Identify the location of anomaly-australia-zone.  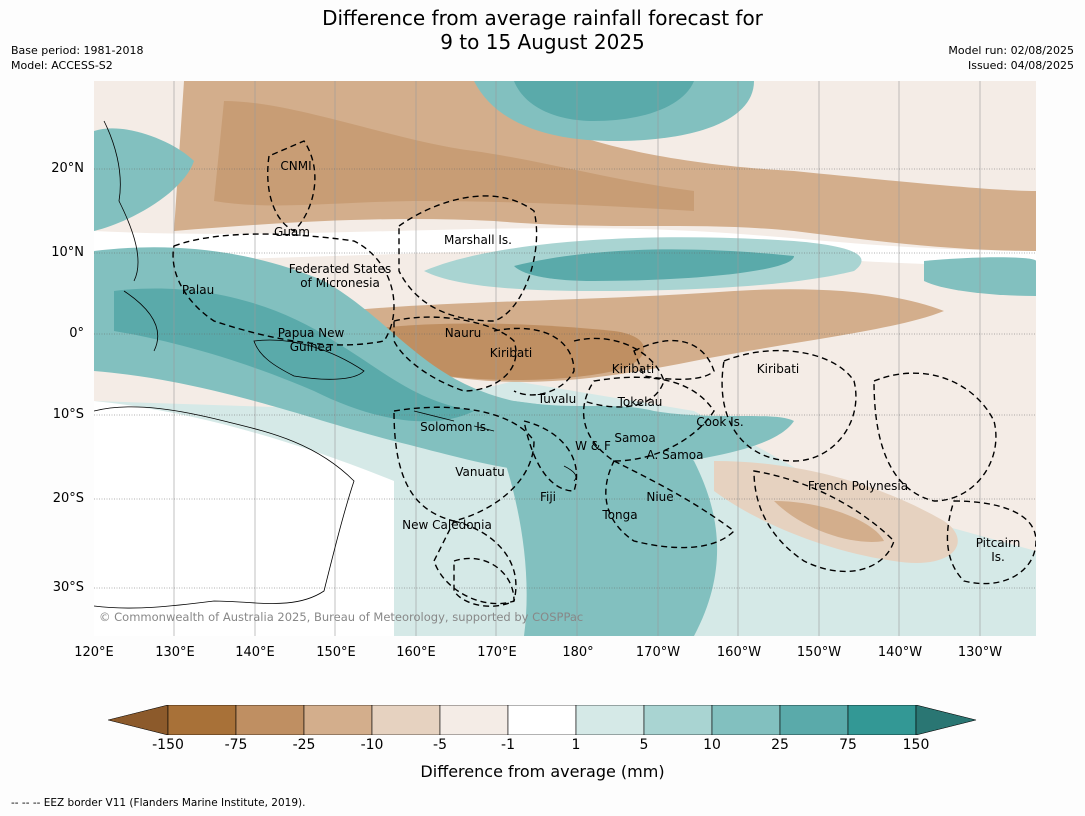
(244, 518).